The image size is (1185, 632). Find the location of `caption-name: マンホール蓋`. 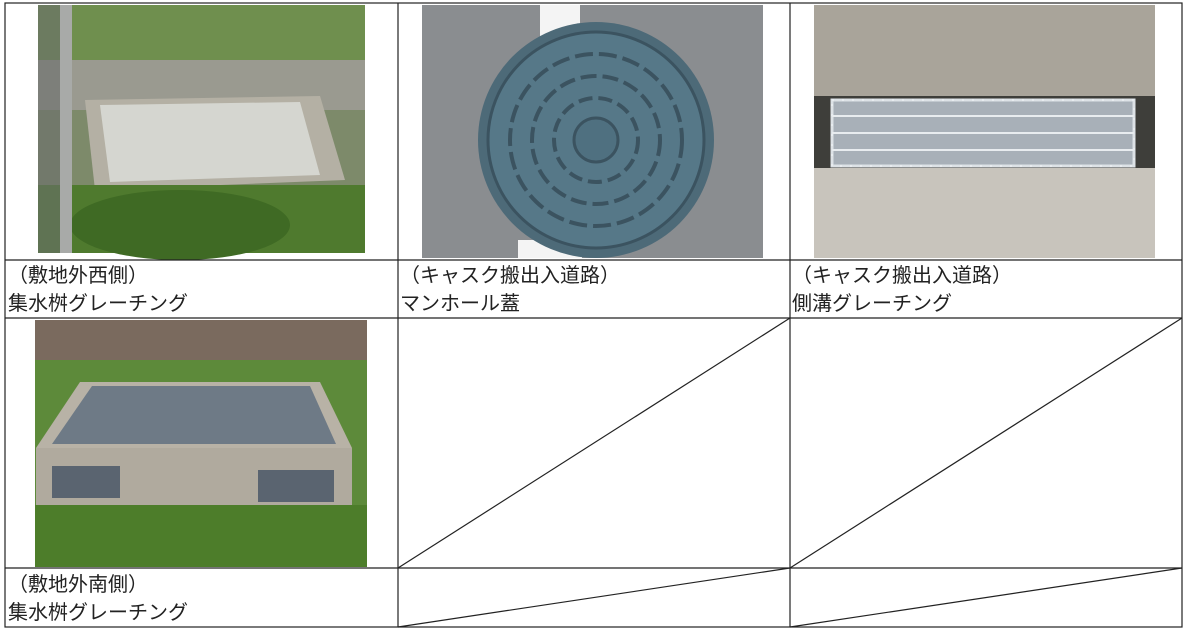

caption-name: マンホール蓋 is located at coordinates (460, 303).